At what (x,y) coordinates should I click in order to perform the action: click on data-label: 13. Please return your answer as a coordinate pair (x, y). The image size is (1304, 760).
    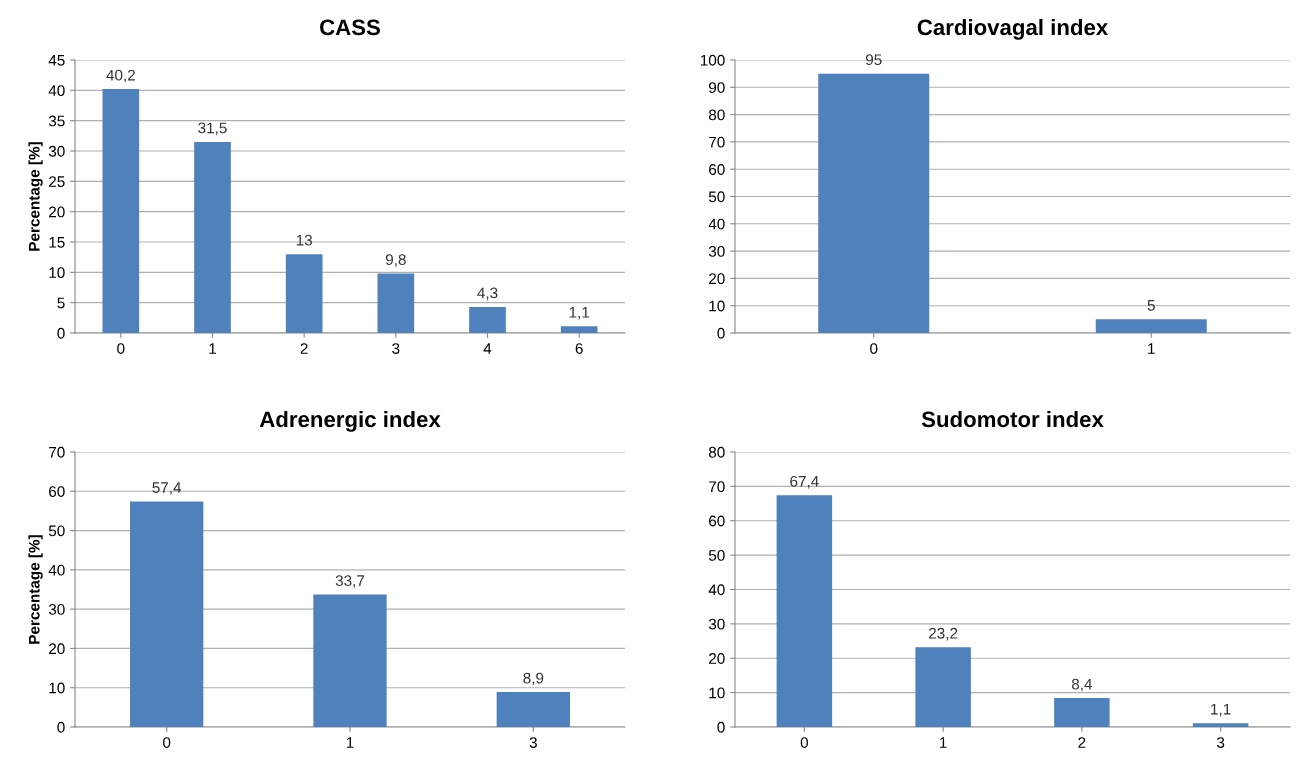
    Looking at the image, I should click on (304, 240).